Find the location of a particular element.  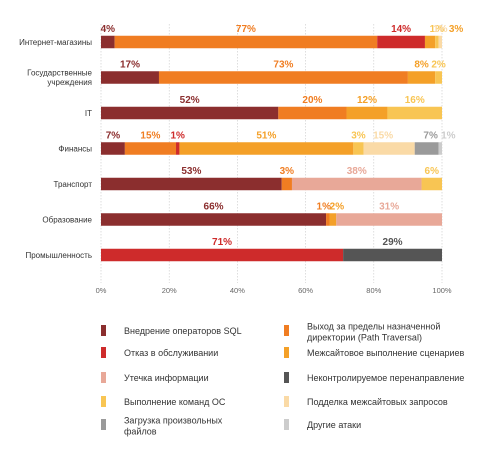

legend-label-4: Утечка информации is located at coordinates (166, 378).